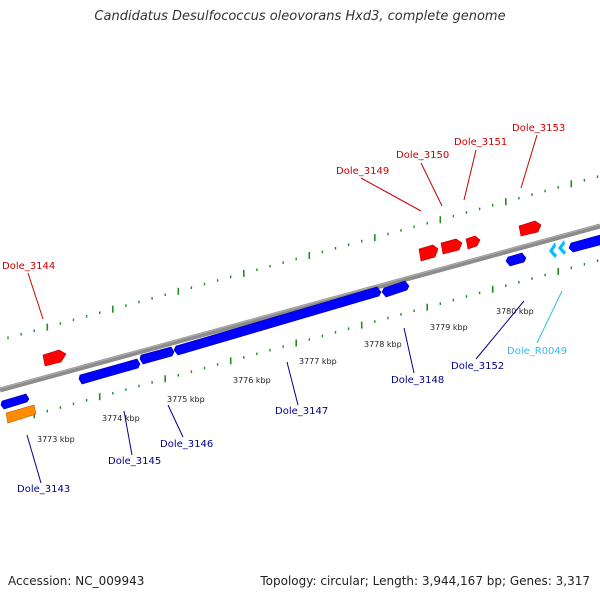  I want to click on scale-label-3776: 3776 kbp, so click(252, 380).